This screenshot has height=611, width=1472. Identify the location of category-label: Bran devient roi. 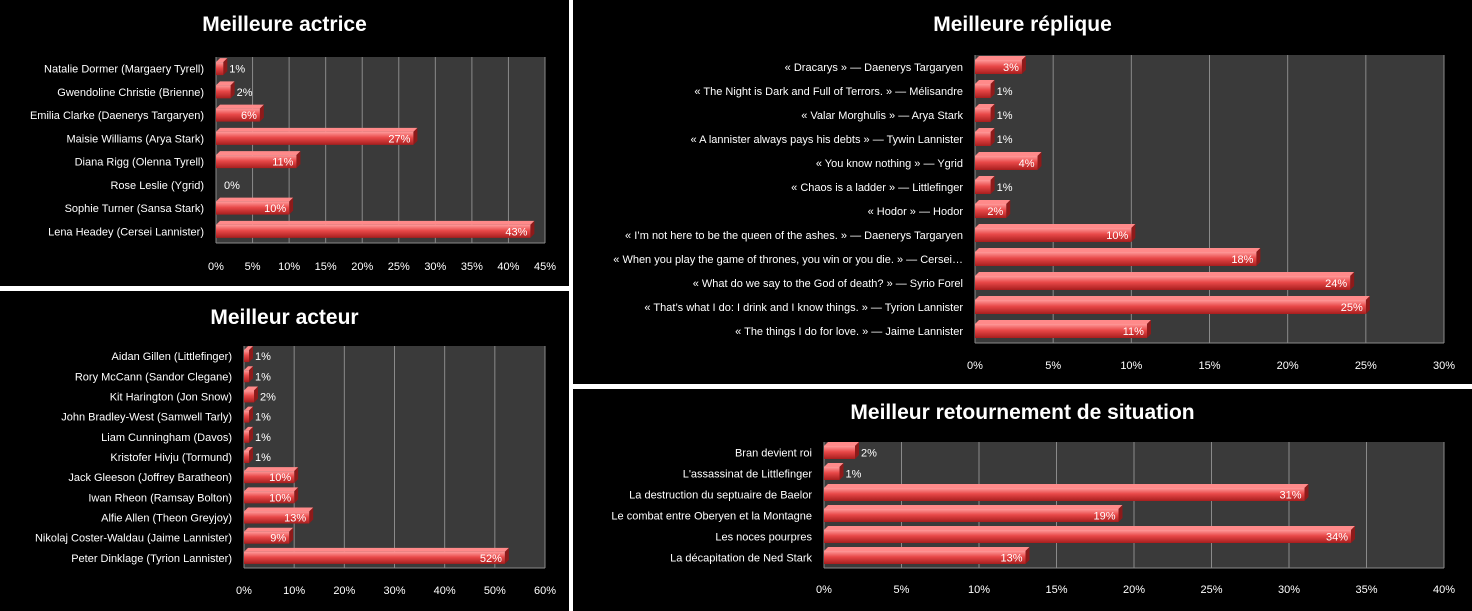
(773, 454).